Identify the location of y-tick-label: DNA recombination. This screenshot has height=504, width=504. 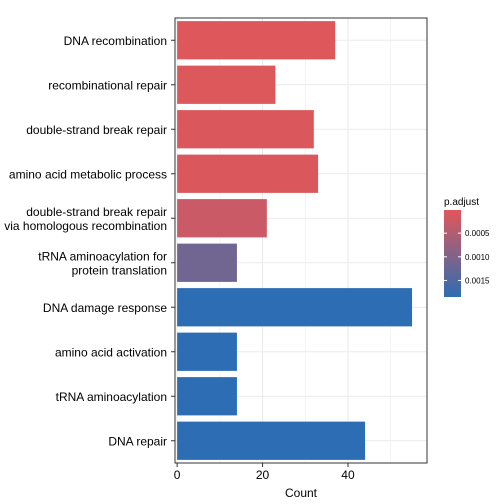
(115, 41).